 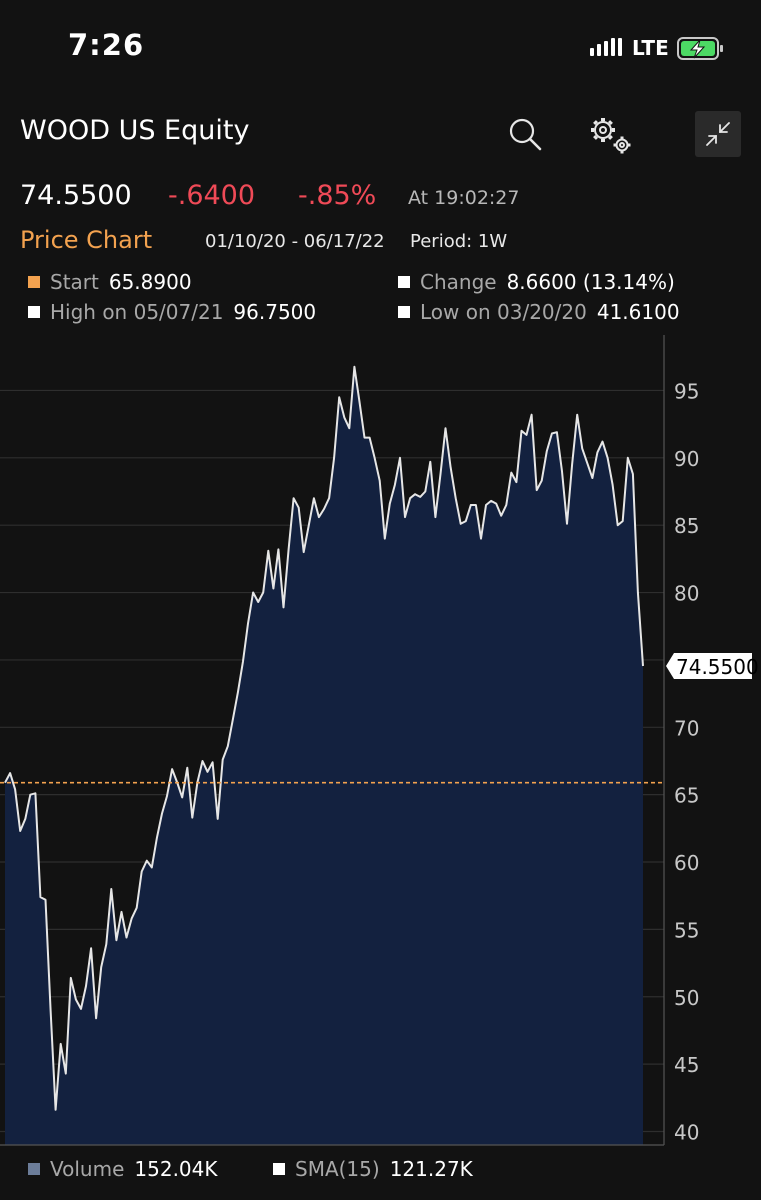 I want to click on stat-change: Change 8.6600 (13.14%), so click(x=536, y=282).